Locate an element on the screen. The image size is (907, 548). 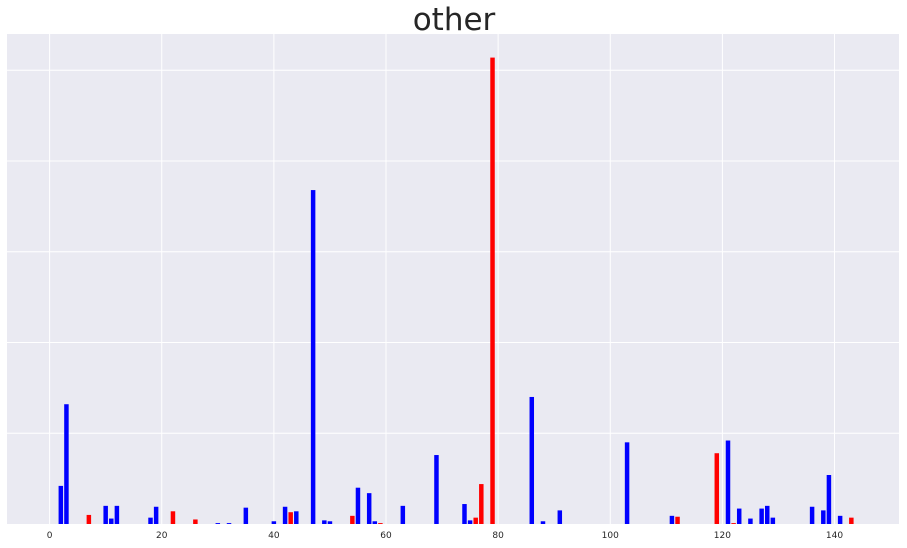
chart-title: other is located at coordinates (454, 20).